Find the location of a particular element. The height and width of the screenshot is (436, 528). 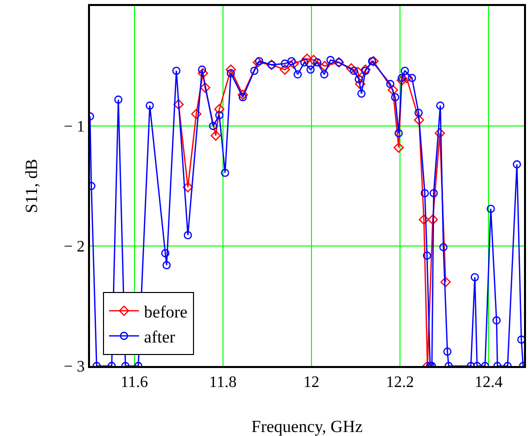

x-tick-label: 12 is located at coordinates (311, 383).